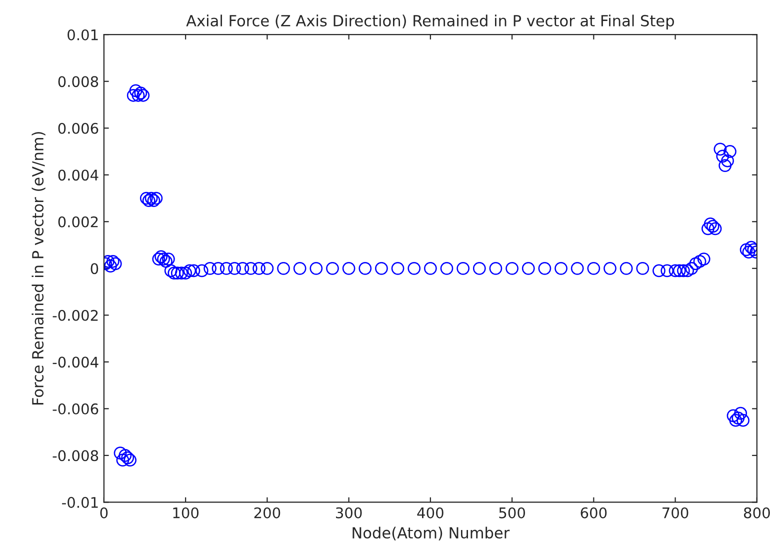 The width and height of the screenshot is (770, 558). Describe the element at coordinates (78, 222) in the screenshot. I see `y-tick-label: 0.002` at that location.